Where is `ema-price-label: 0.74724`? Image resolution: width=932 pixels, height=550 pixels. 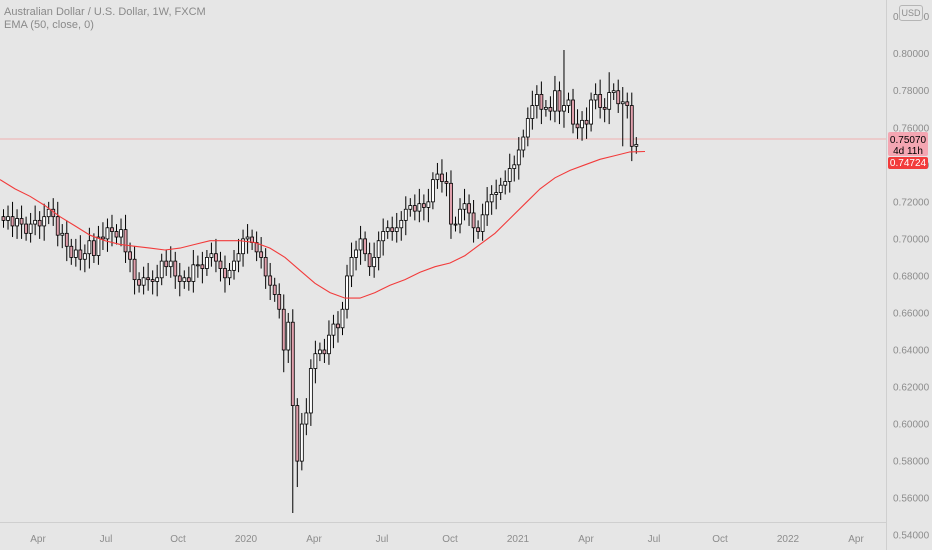
ema-price-label: 0.74724 is located at coordinates (908, 163).